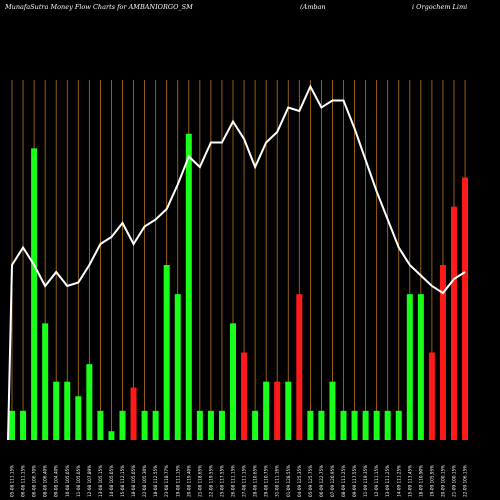 The width and height of the screenshot is (500, 500). What do you see at coordinates (111, 481) in the screenshot?
I see `x-tick-label: 14-08 105.05%` at bounding box center [111, 481].